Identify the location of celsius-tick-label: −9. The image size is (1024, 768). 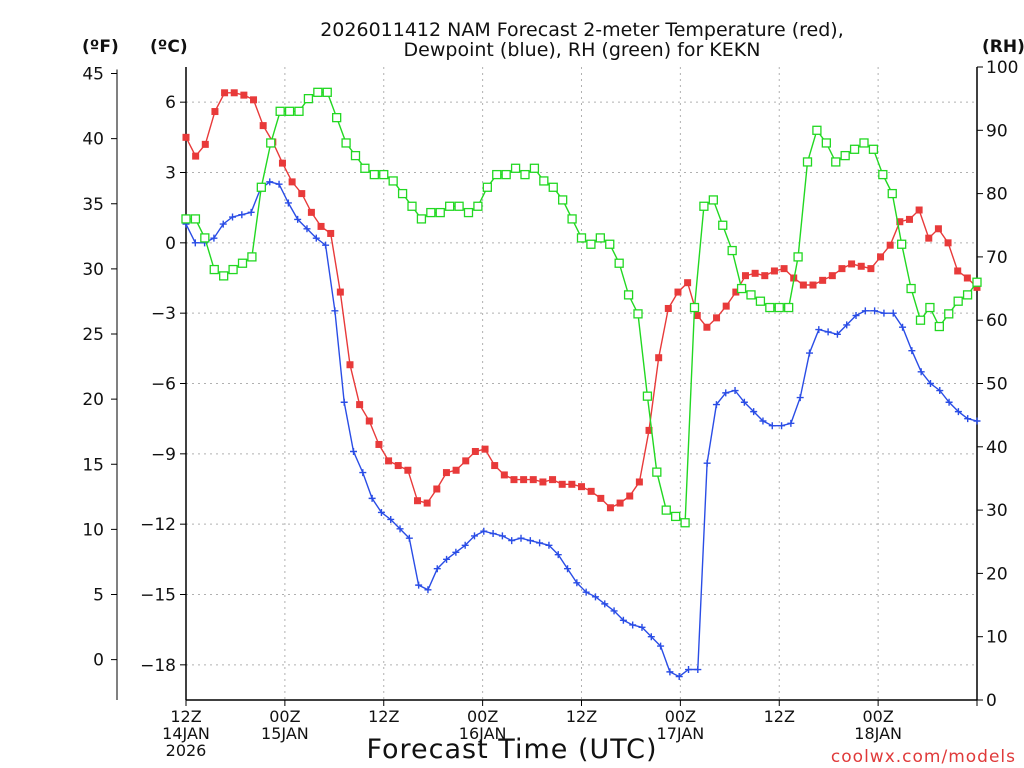
(163, 455).